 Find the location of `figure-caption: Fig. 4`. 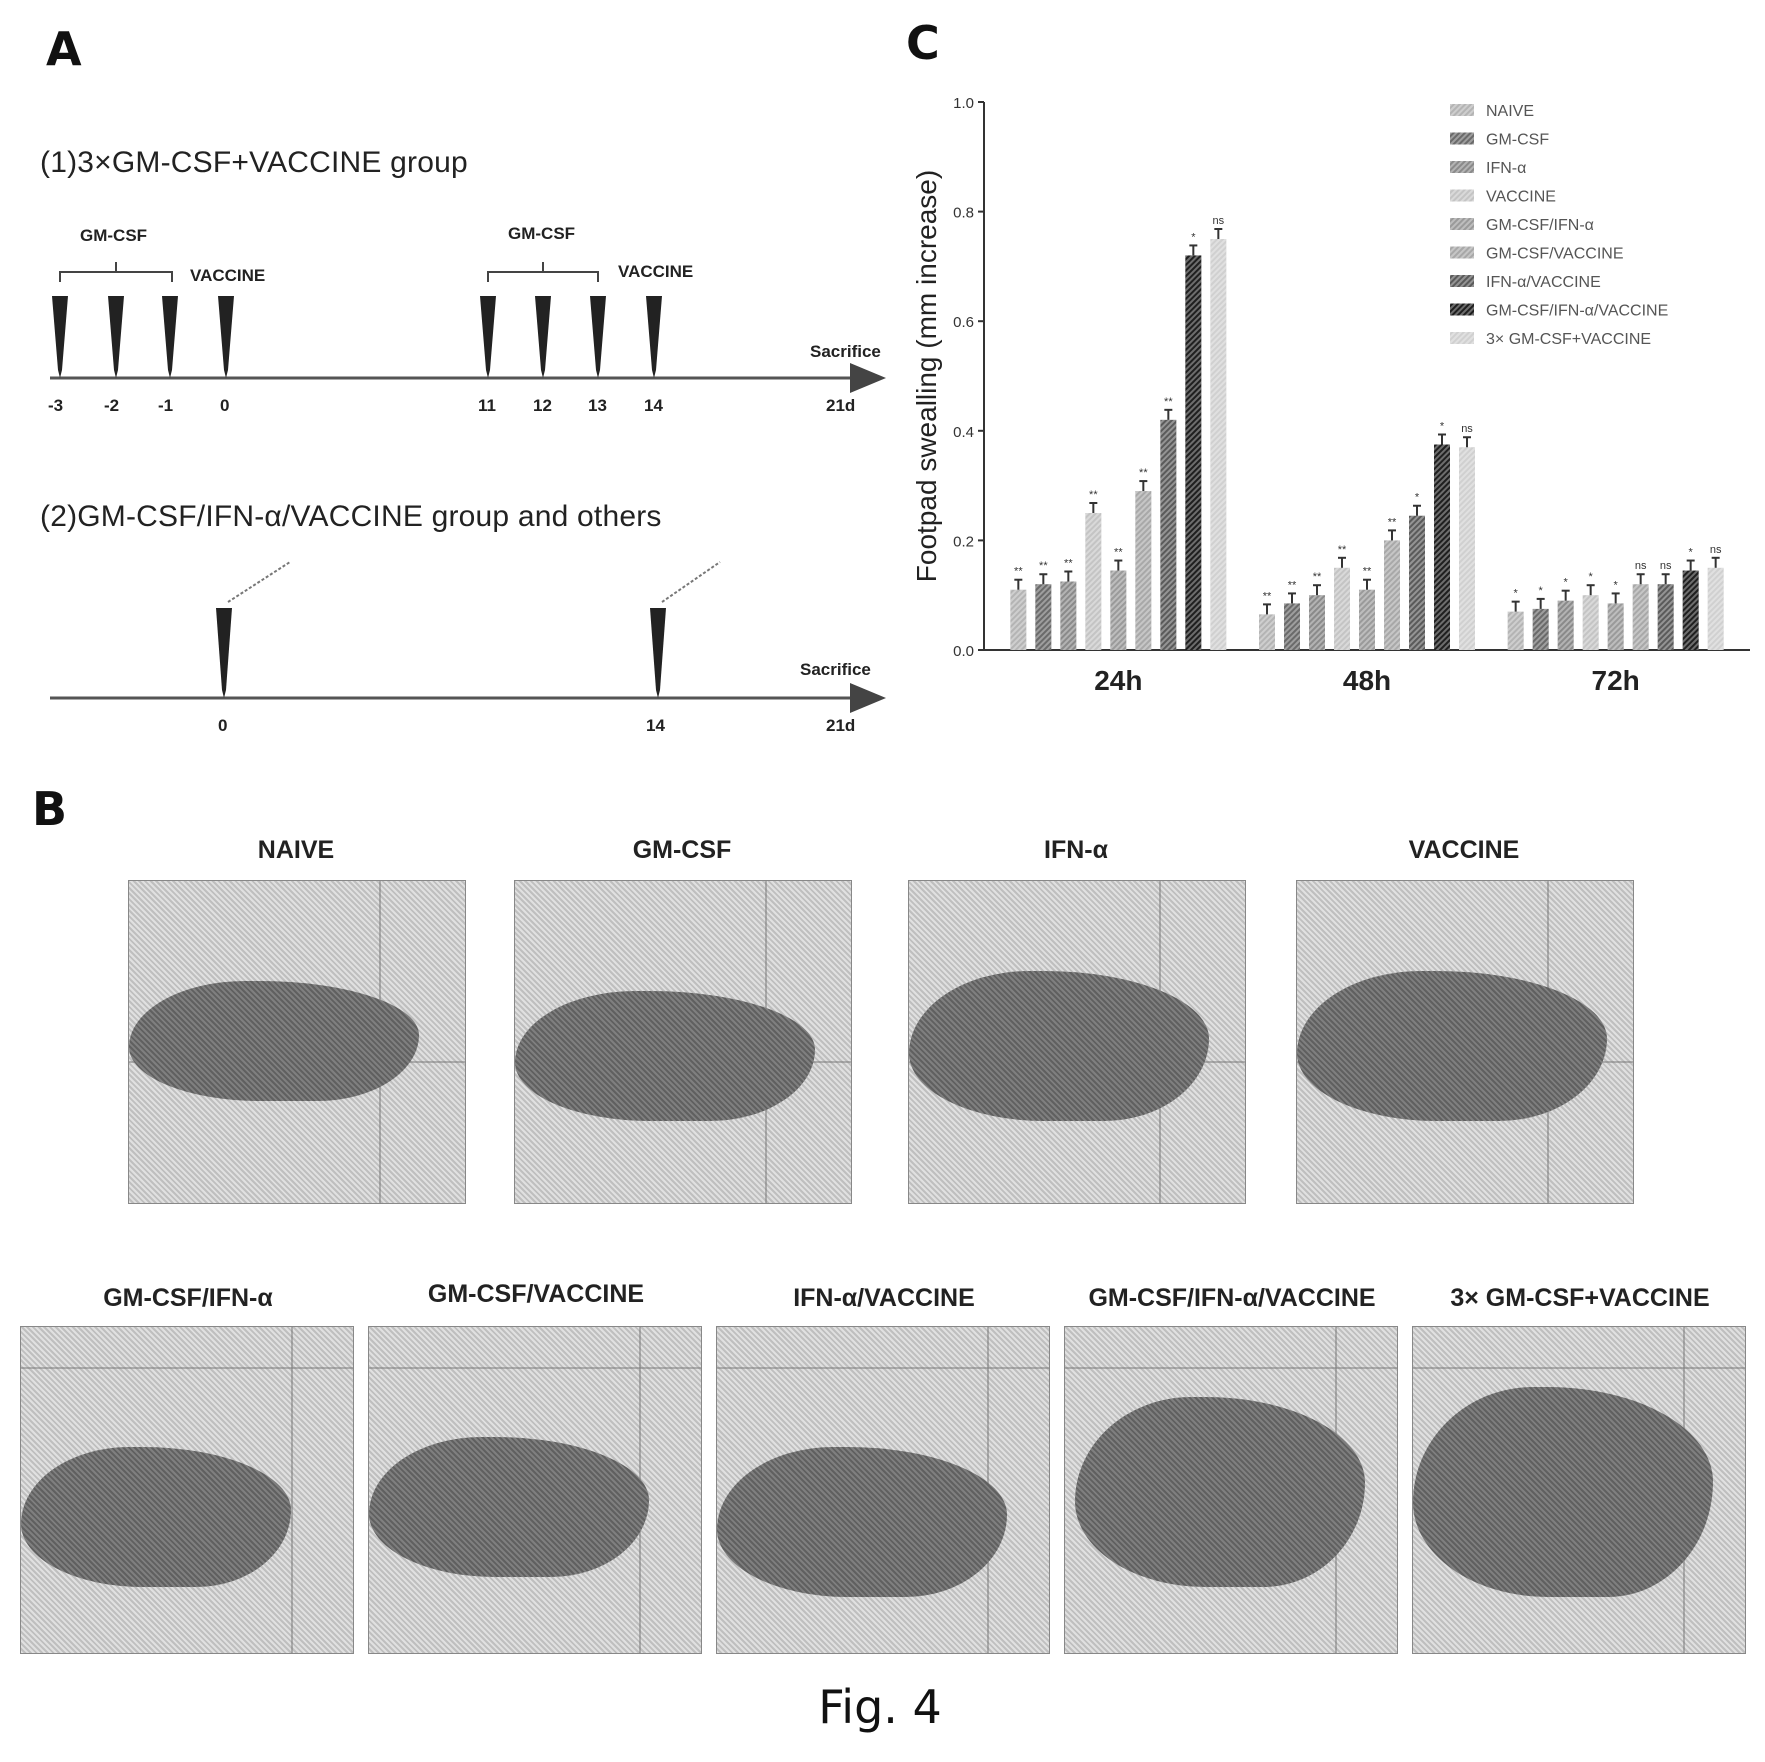

figure-caption: Fig. 4 is located at coordinates (880, 1707).